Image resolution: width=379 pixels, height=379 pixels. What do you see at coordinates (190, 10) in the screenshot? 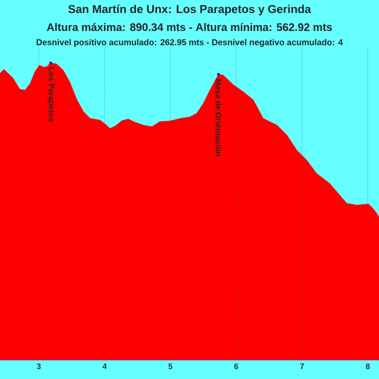
I see `chart-title: San Martín de Unx: Los Parapetos y Gerinda` at bounding box center [190, 10].